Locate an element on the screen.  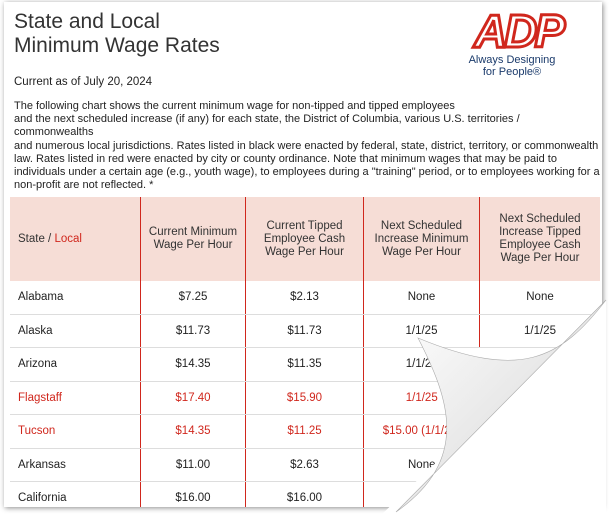
title-line: Minimum Wage Rates is located at coordinates (117, 45).